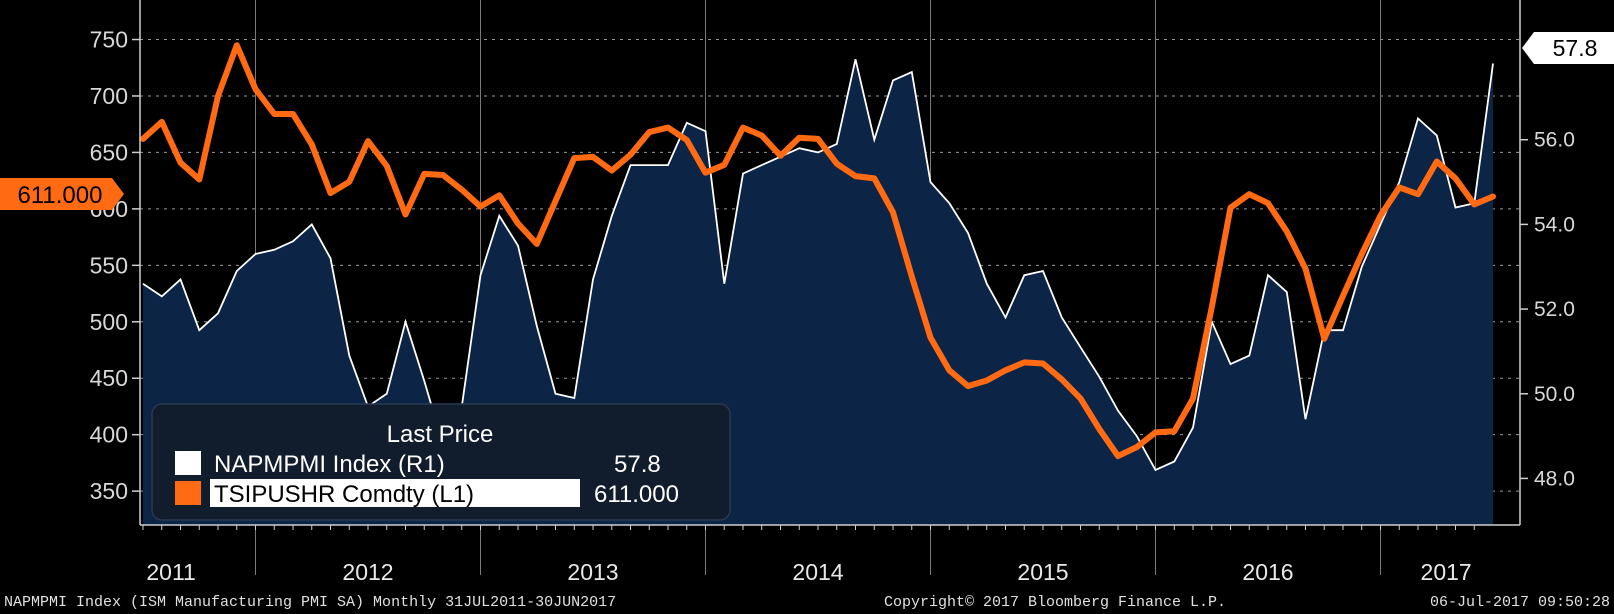 This screenshot has width=1614, height=614. I want to click on x-tick-2012: 2012, so click(367, 572).